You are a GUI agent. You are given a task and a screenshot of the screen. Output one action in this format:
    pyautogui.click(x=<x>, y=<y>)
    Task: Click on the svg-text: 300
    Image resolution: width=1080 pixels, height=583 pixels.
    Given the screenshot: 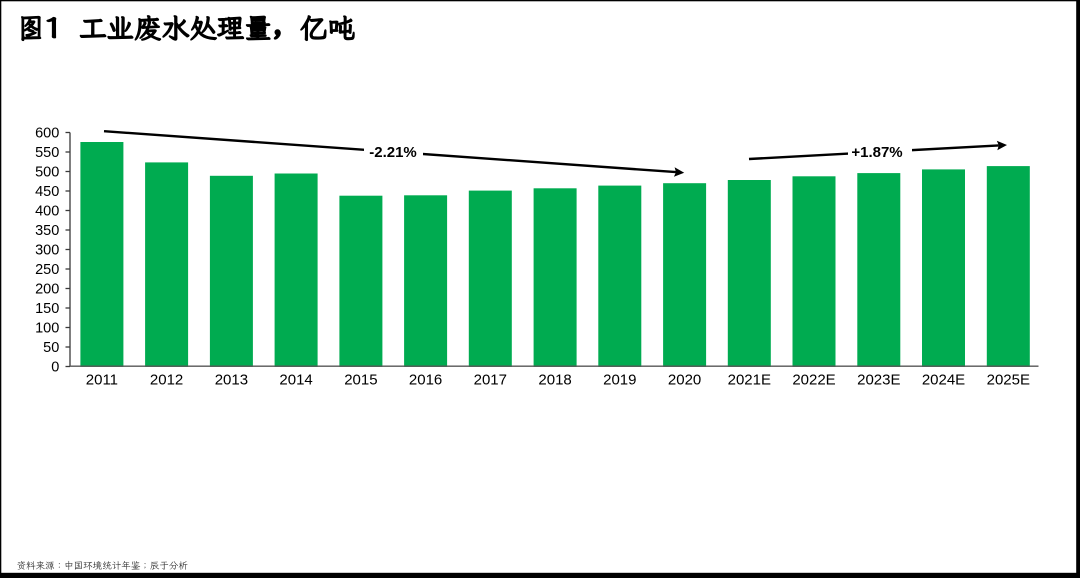 What is the action you would take?
    pyautogui.click(x=47, y=251)
    